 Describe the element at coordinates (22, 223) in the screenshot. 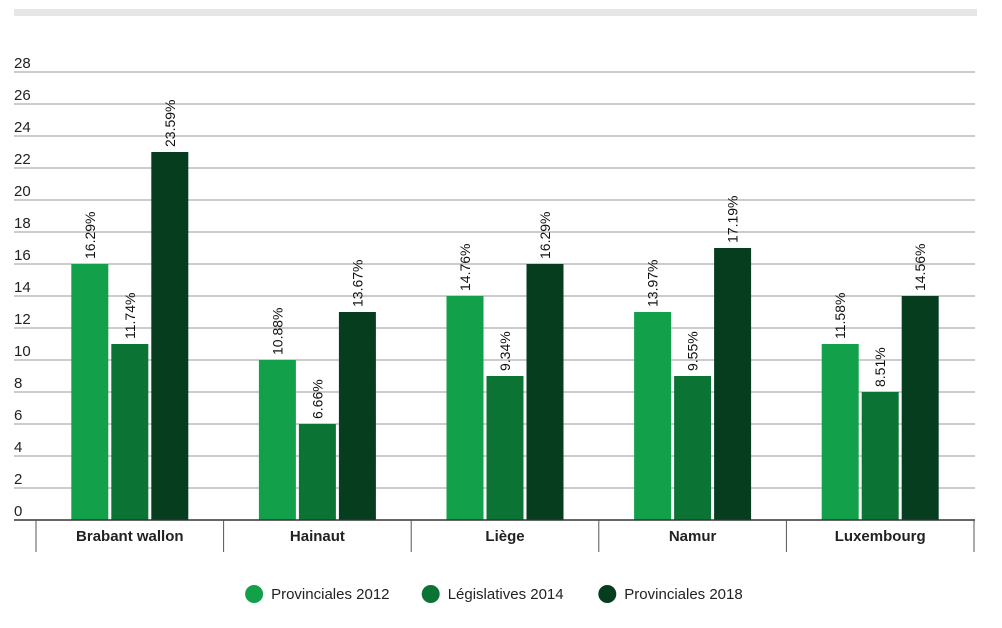

I see `y-tick-label: 18` at that location.